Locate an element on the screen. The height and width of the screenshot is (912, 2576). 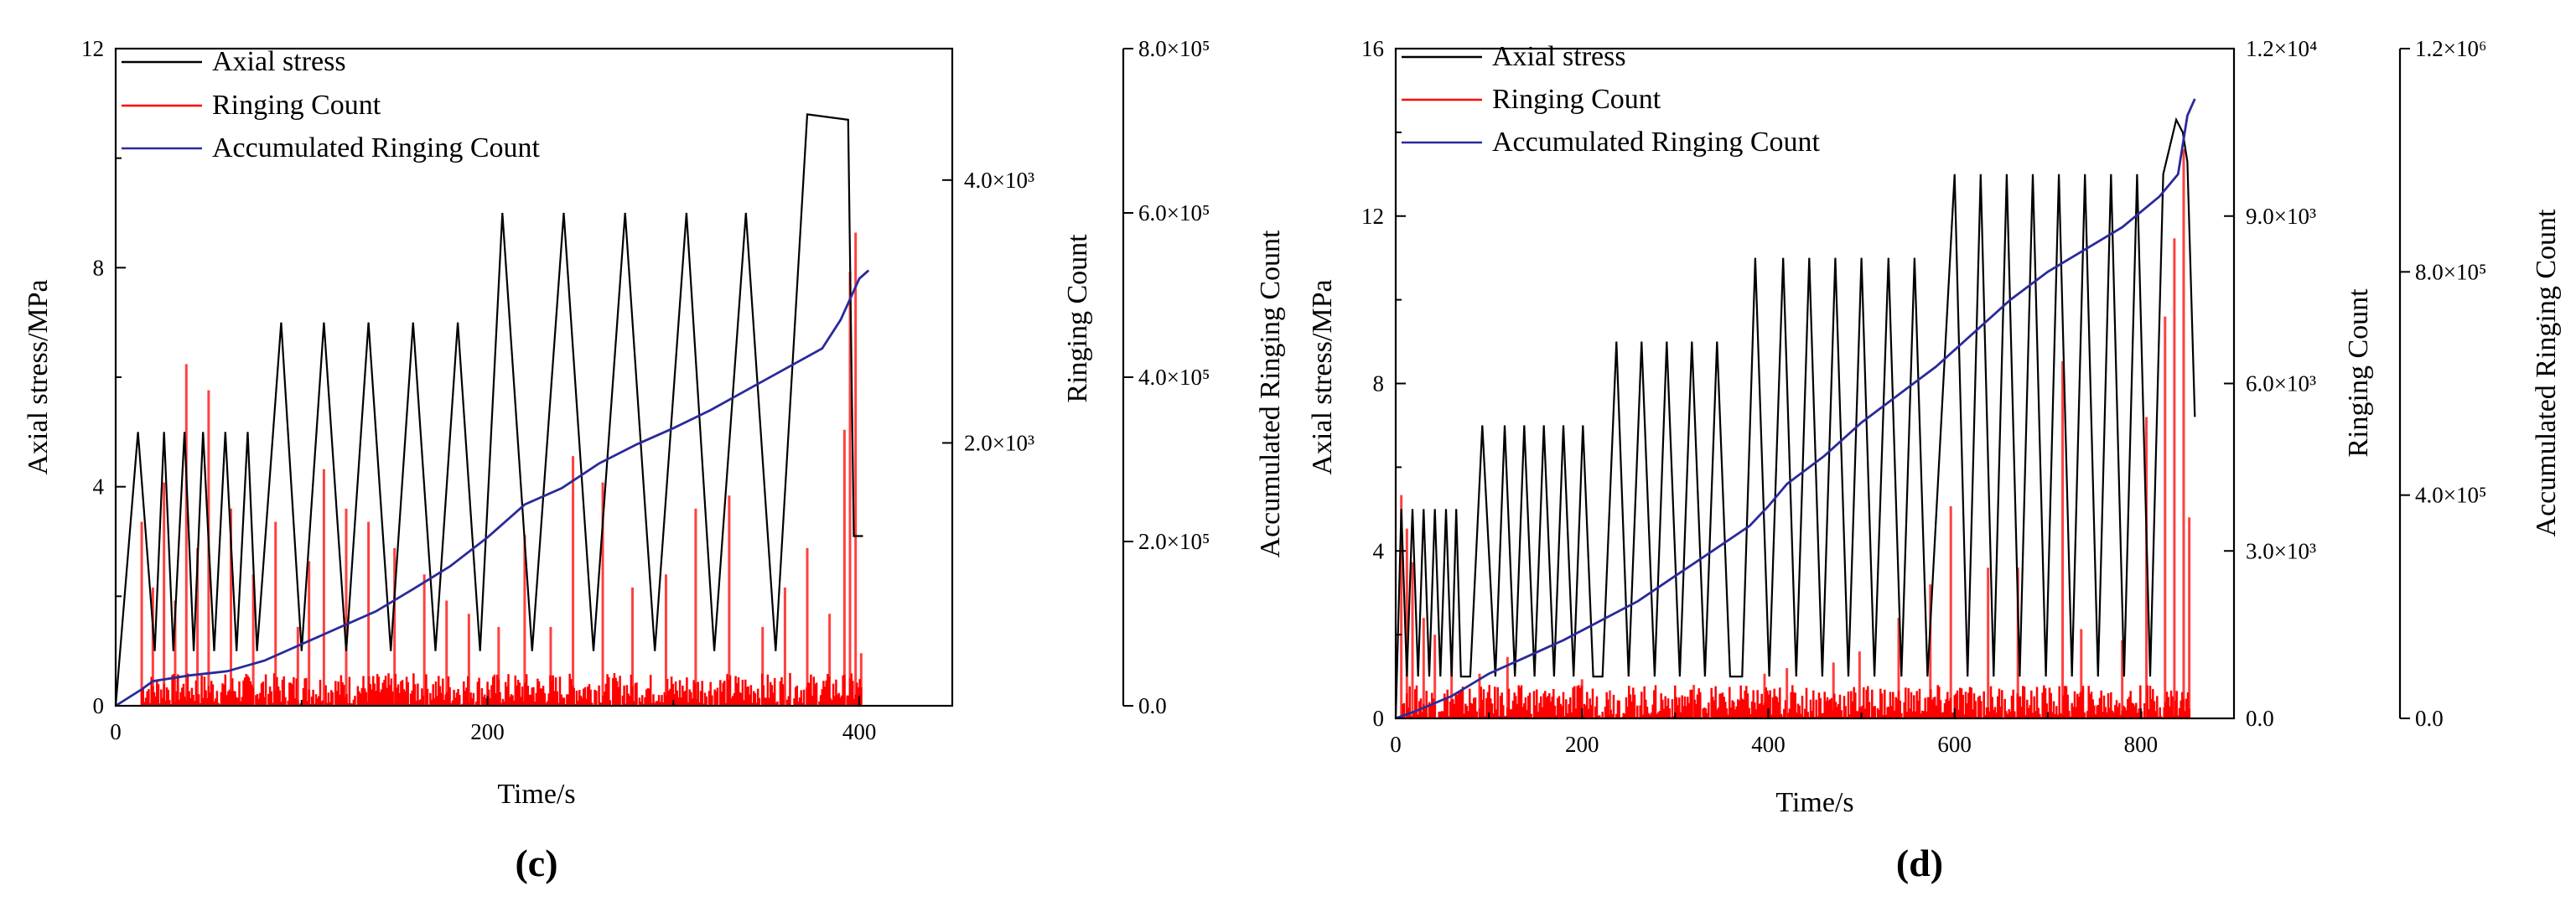
y-right-accumulated-tick-label: 1.2×10⁶ is located at coordinates (2450, 48).